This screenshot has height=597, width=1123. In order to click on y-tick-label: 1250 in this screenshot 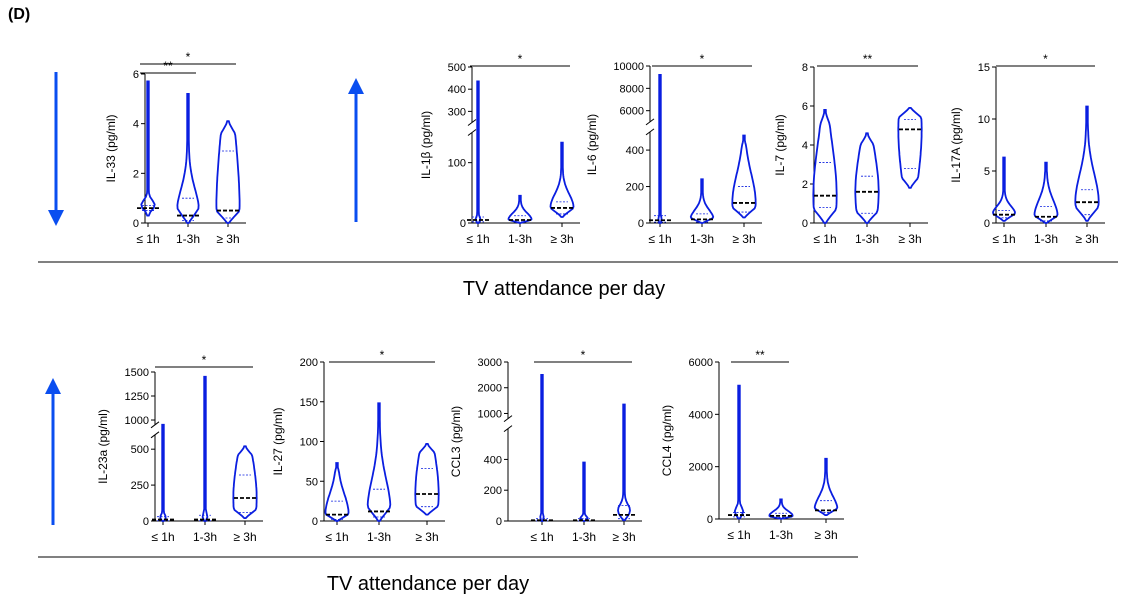, I will do `click(137, 397)`.